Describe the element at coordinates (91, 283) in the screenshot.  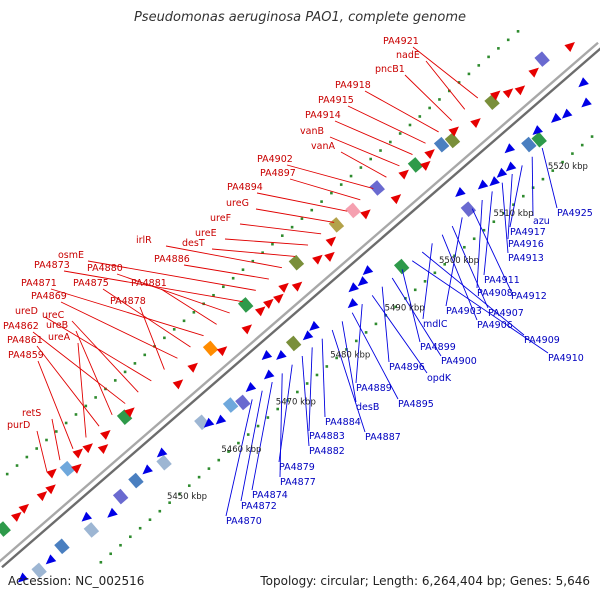
I see `forward-gene-label: PA4875` at that location.